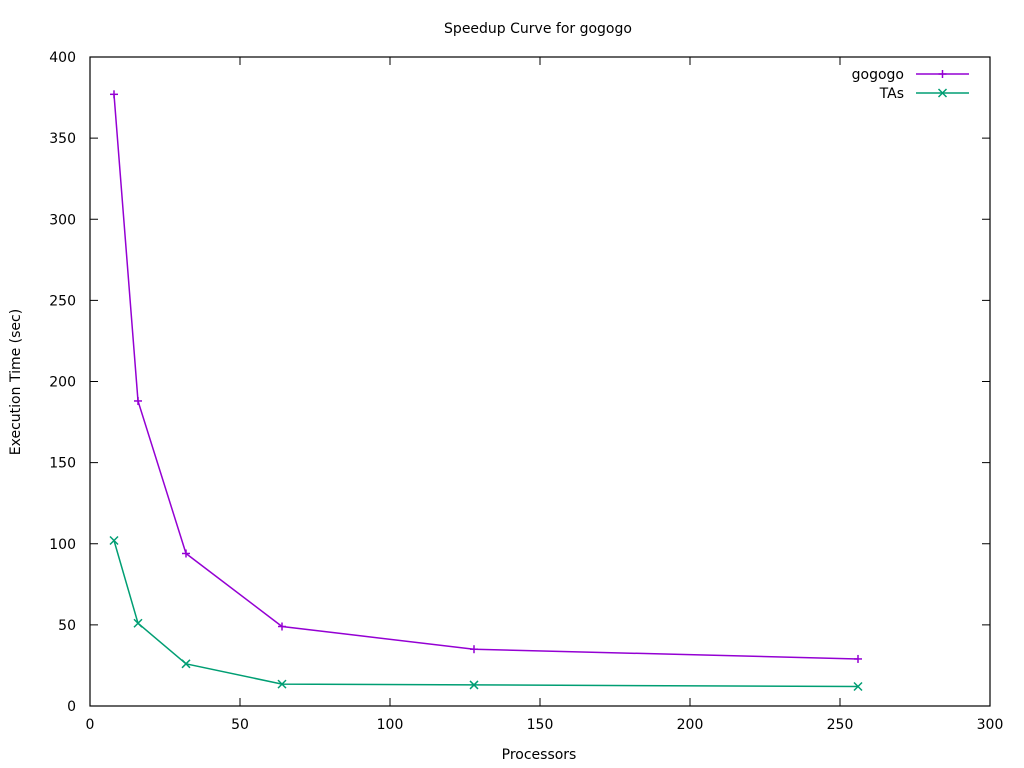 Image resolution: width=1024 pixels, height=768 pixels. What do you see at coordinates (390, 725) in the screenshot?
I see `x-tick-label: 100` at bounding box center [390, 725].